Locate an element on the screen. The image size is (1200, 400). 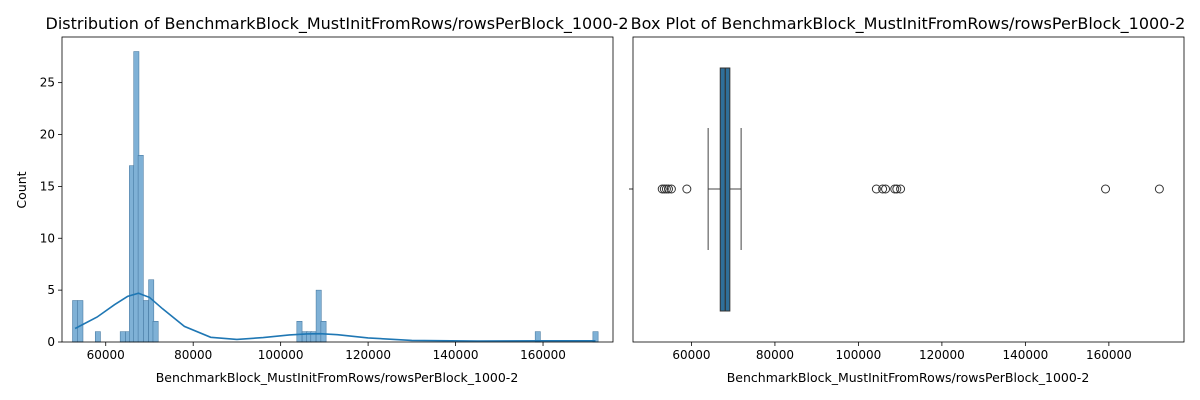
histogram-x-tick-label: 140000 is located at coordinates (456, 355).